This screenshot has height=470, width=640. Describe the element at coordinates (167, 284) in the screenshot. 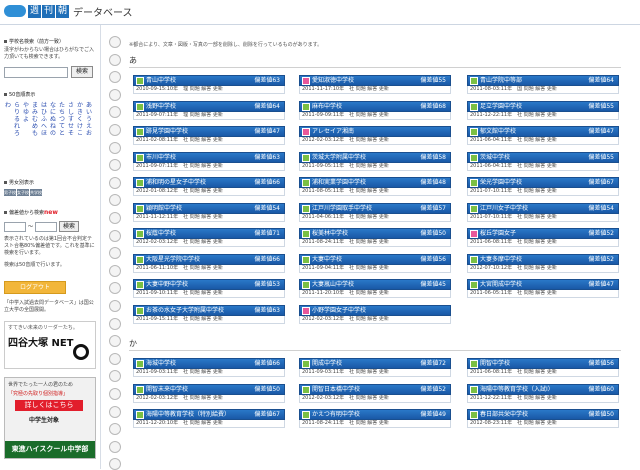

I see `school-name-link: 大妻中野中学校` at that location.